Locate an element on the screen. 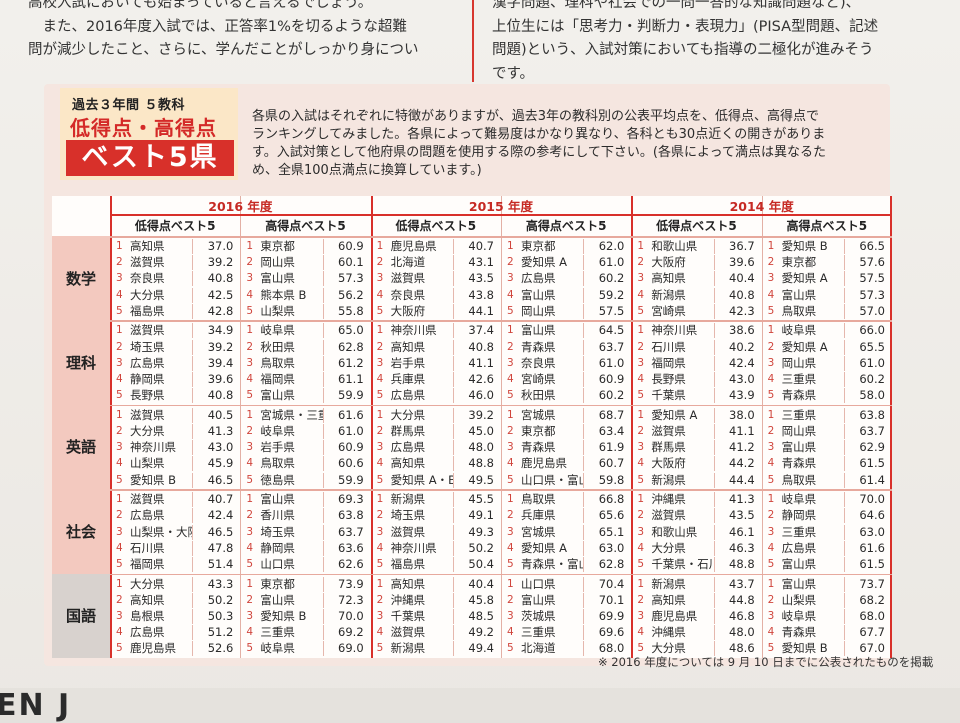 The width and height of the screenshot is (960, 723). prefecture-name: 三重県 is located at coordinates (799, 414).